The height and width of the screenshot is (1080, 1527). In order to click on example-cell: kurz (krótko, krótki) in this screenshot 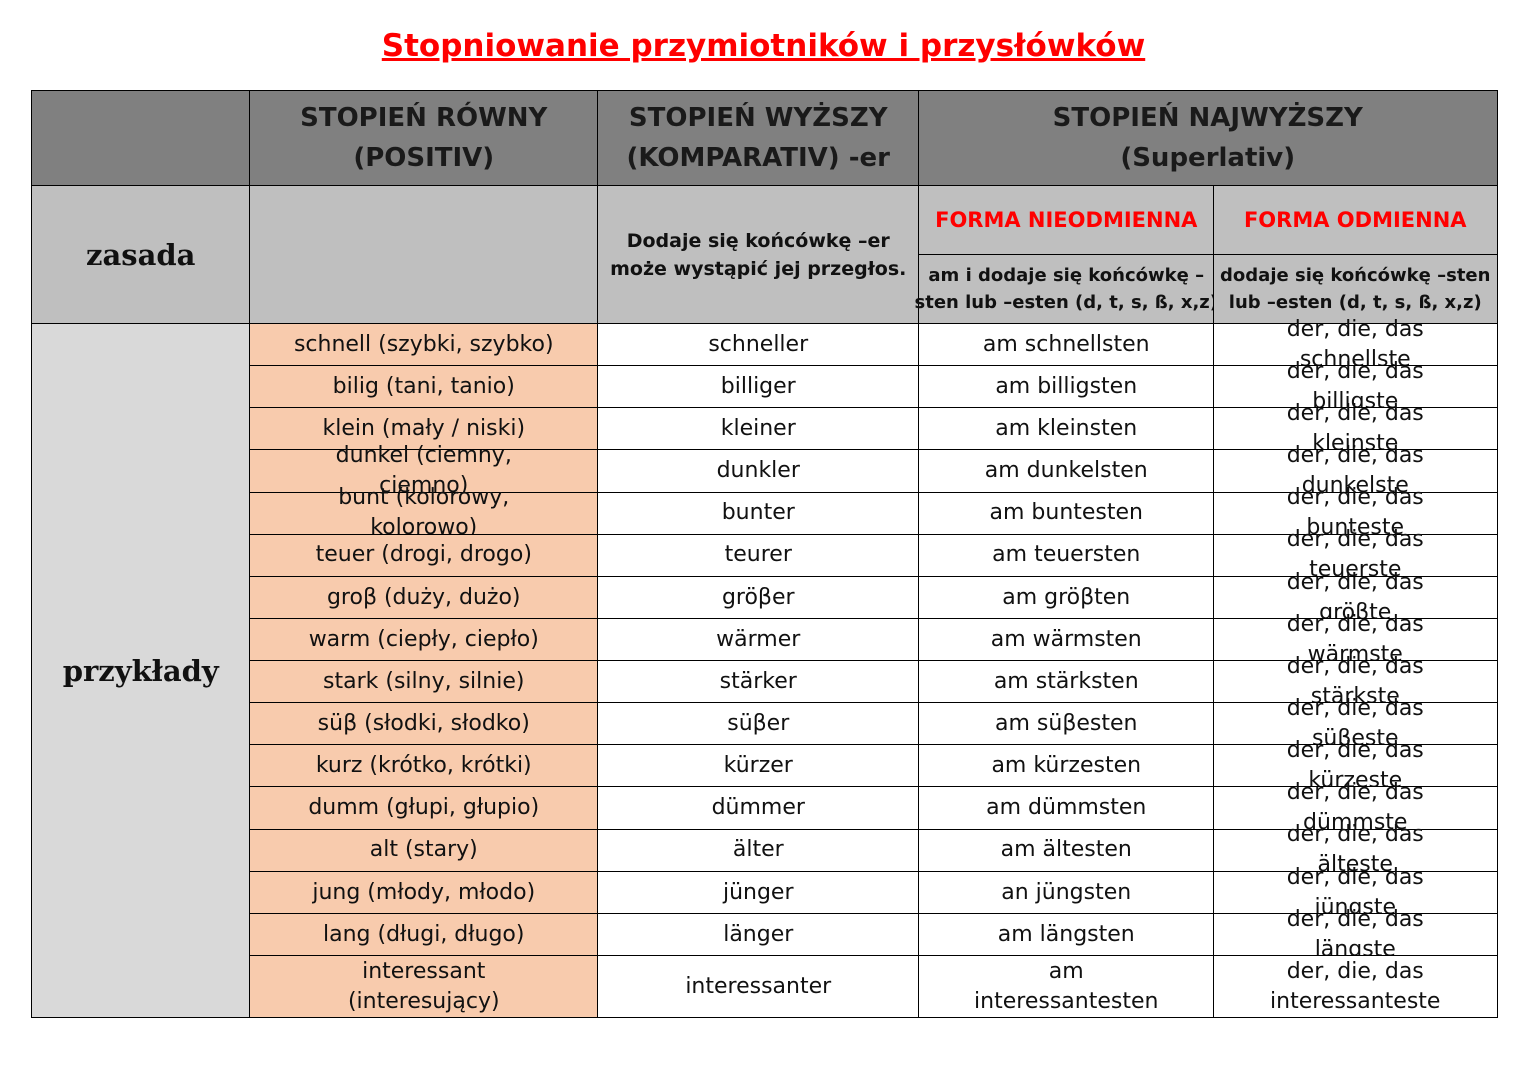, I will do `click(424, 766)`.